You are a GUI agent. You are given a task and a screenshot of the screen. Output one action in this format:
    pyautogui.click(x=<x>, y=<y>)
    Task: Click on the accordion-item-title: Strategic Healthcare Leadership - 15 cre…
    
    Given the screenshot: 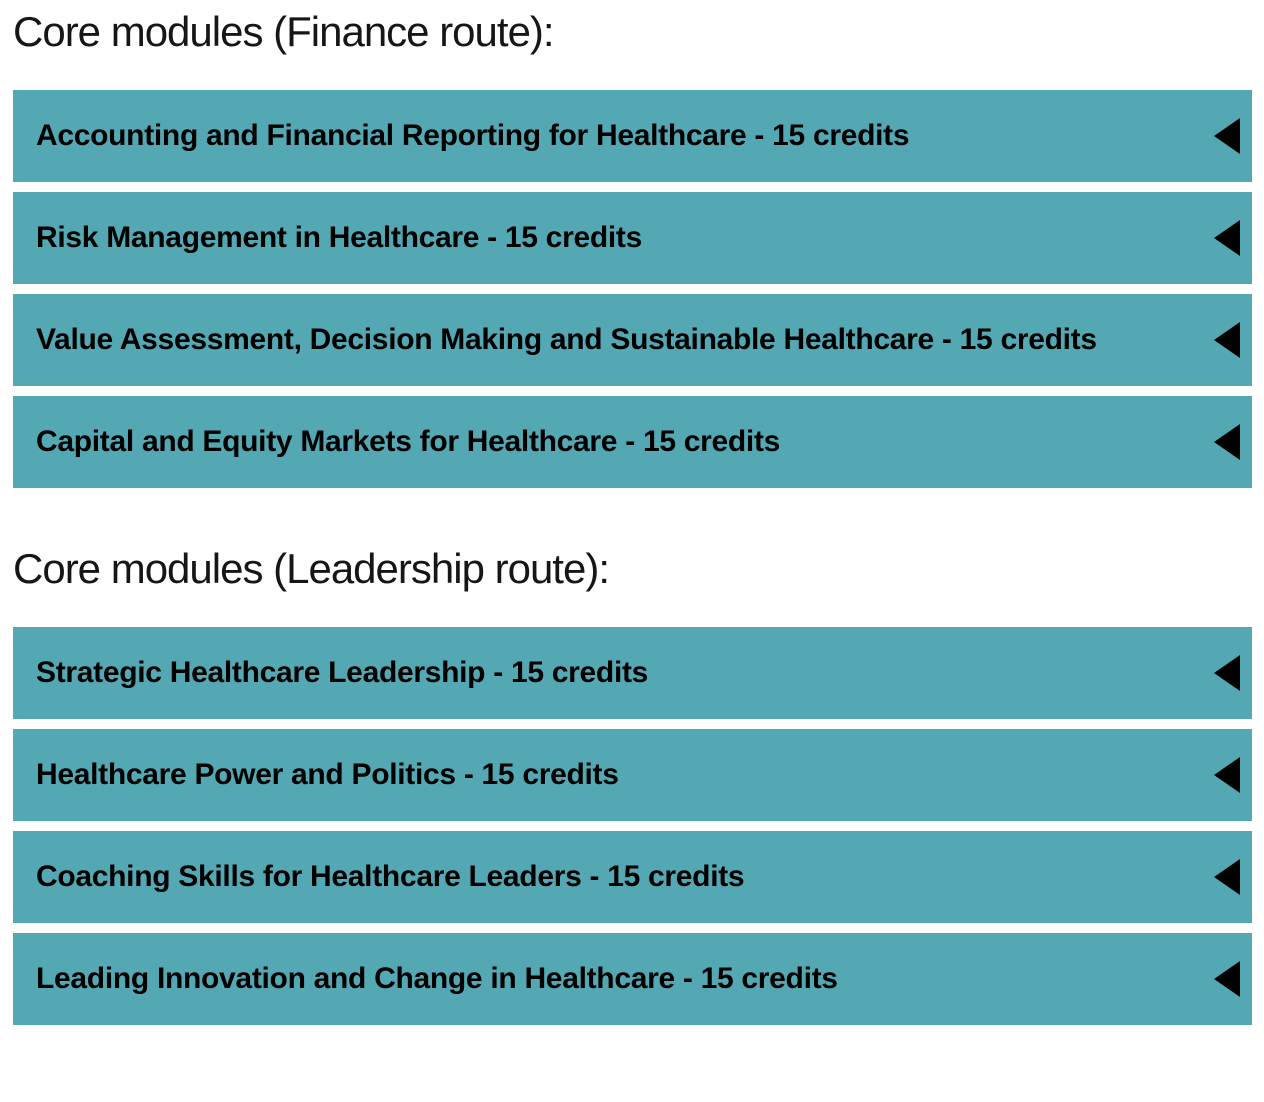 What is the action you would take?
    pyautogui.click(x=342, y=672)
    